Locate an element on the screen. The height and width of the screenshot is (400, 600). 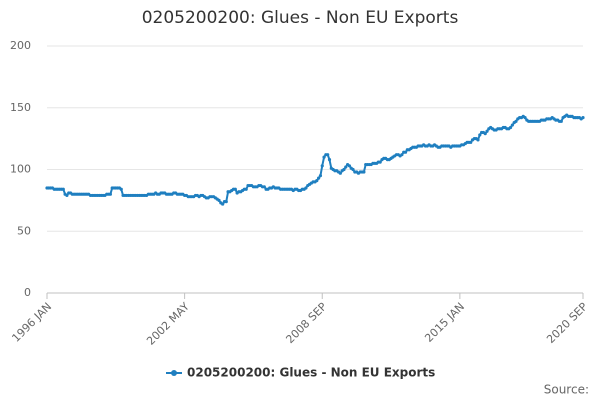
x-tick-label: 2008 SEP is located at coordinates (306, 323).